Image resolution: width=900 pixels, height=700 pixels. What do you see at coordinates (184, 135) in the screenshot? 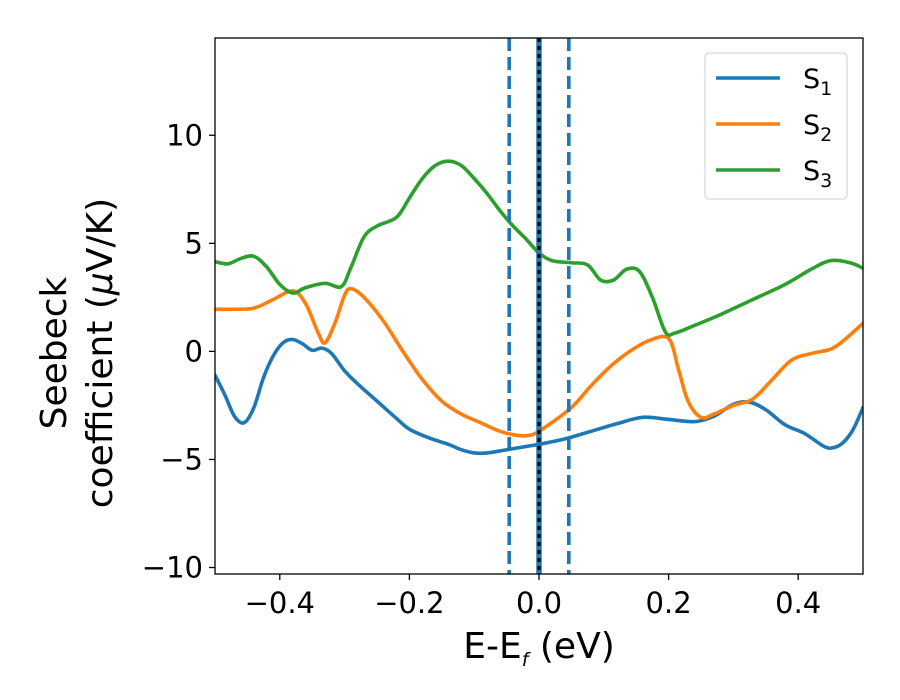
I see `y-tick-label: 10` at bounding box center [184, 135].